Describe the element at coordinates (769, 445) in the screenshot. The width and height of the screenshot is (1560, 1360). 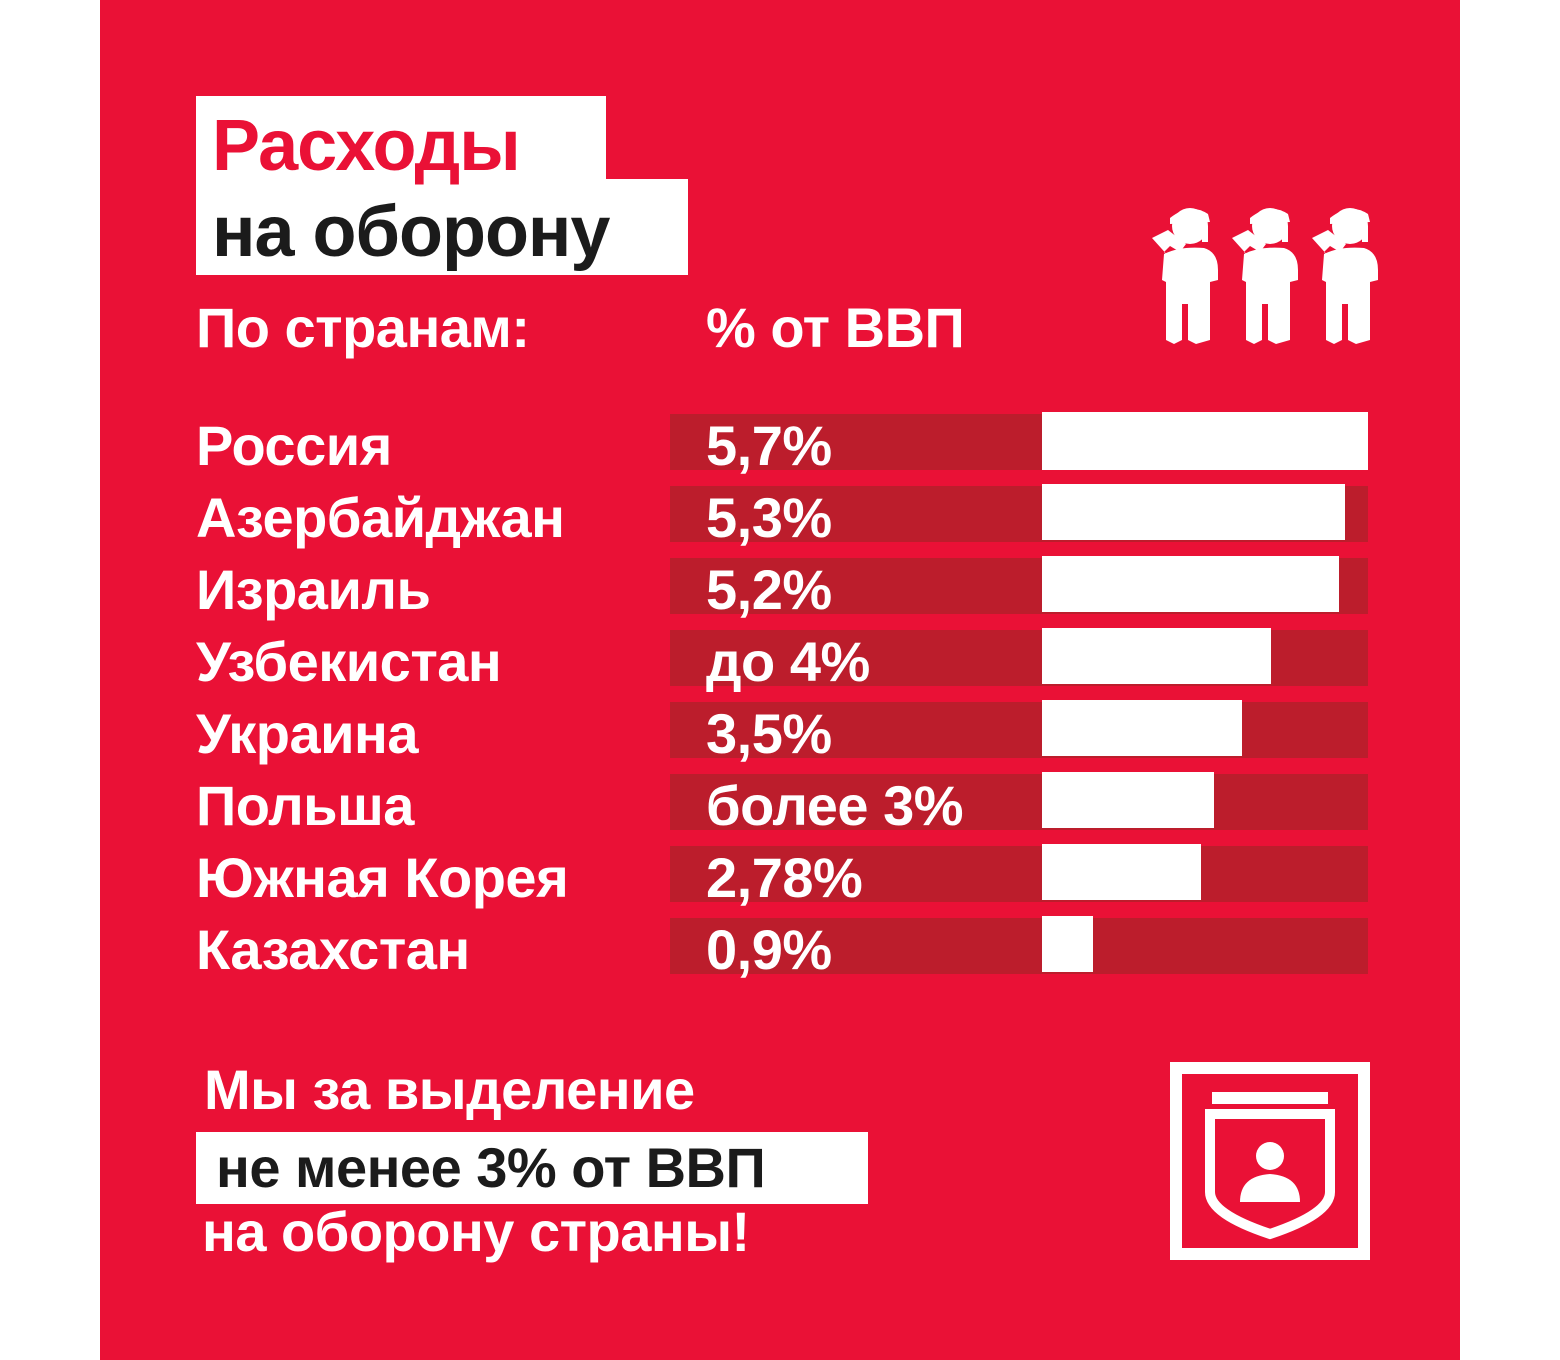
I see `value-label: 5,7%` at that location.